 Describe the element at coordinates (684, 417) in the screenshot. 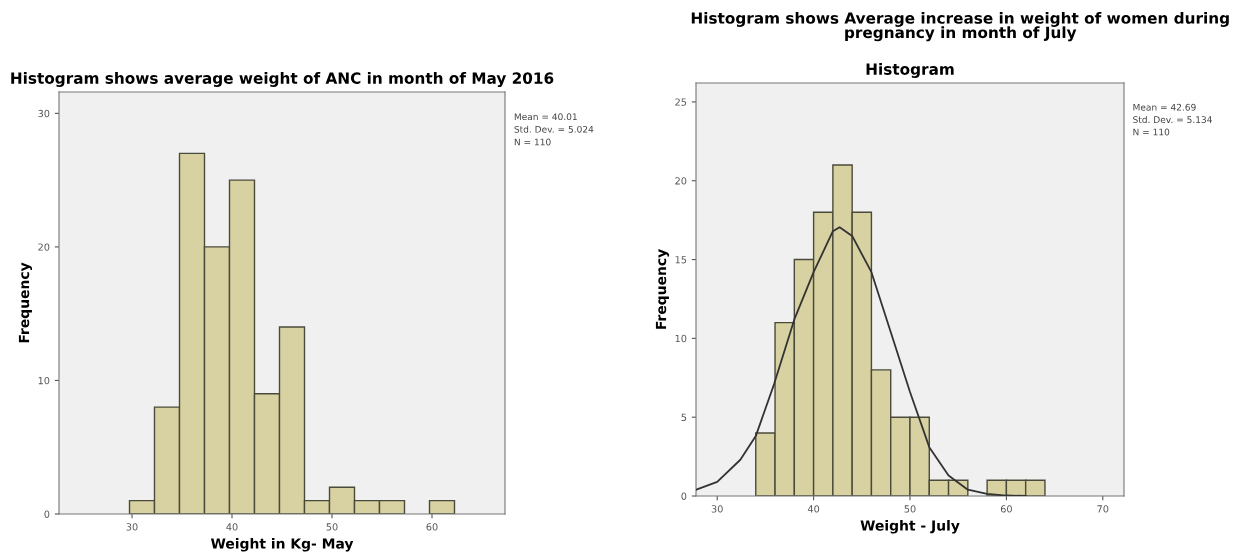

I see `y-tick-label: 5` at that location.